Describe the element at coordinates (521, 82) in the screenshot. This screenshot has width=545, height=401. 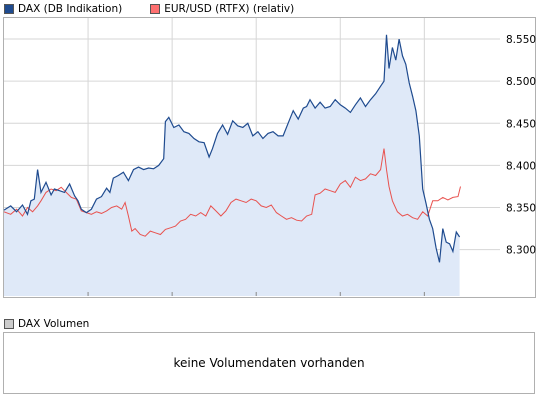
I see `y-tick-label: 8.500` at that location.